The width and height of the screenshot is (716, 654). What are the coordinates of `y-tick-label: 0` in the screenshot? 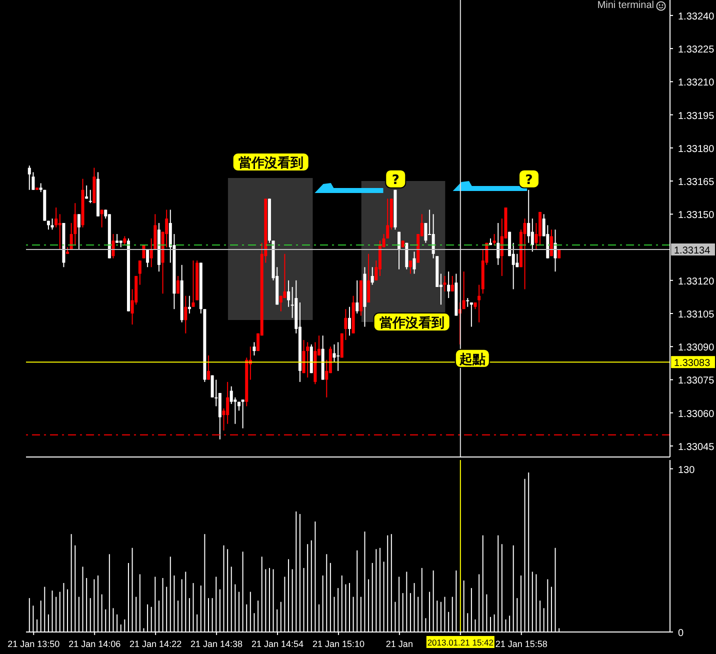 It's located at (681, 633).